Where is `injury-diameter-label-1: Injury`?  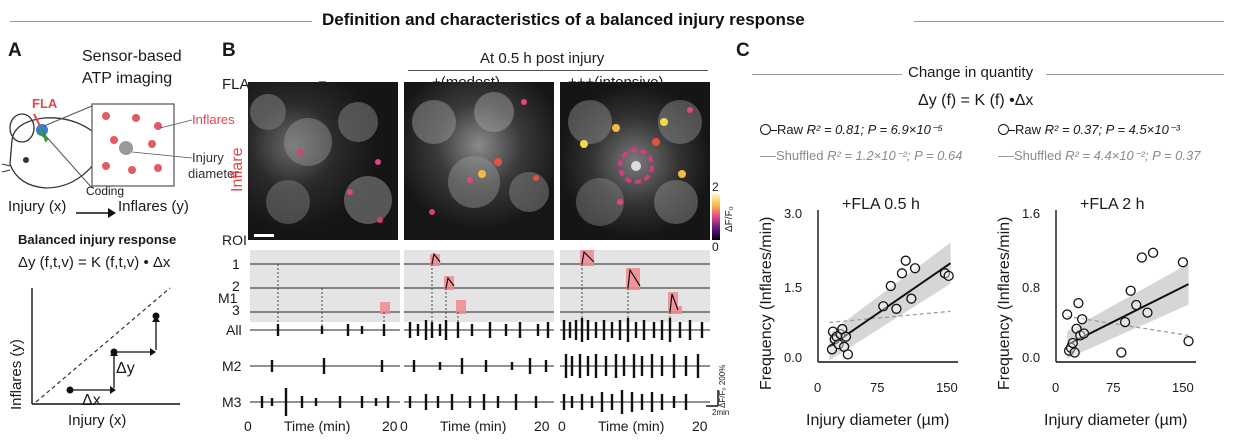
injury-diameter-label-1: Injury is located at coordinates (208, 157).